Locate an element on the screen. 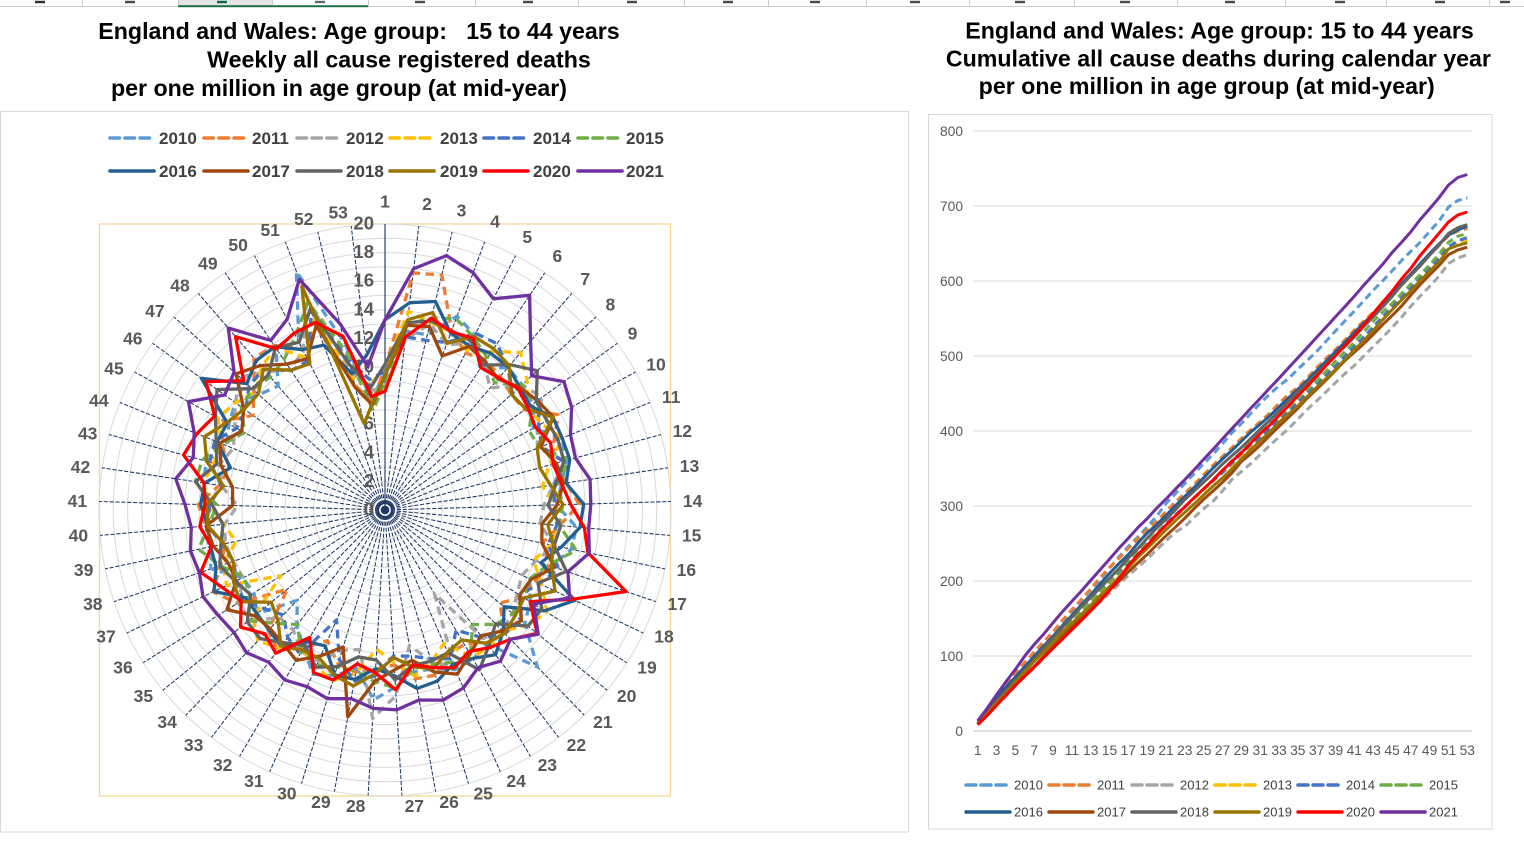 This screenshot has height=841, width=1524. svg-text: 46 is located at coordinates (133, 339).